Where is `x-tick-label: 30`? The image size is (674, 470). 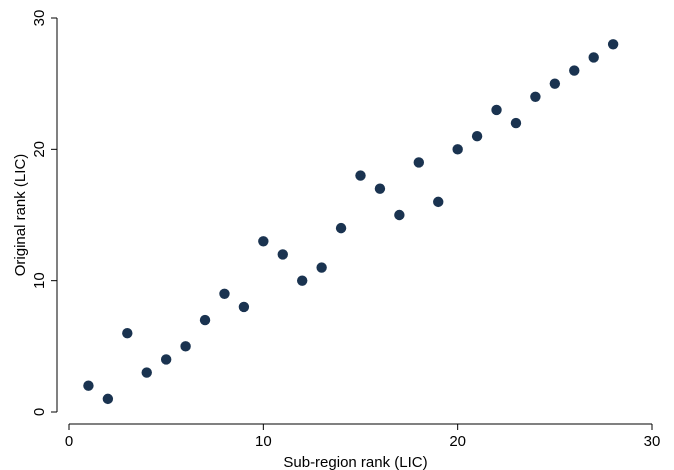
x-tick-label: 30 is located at coordinates (652, 441).